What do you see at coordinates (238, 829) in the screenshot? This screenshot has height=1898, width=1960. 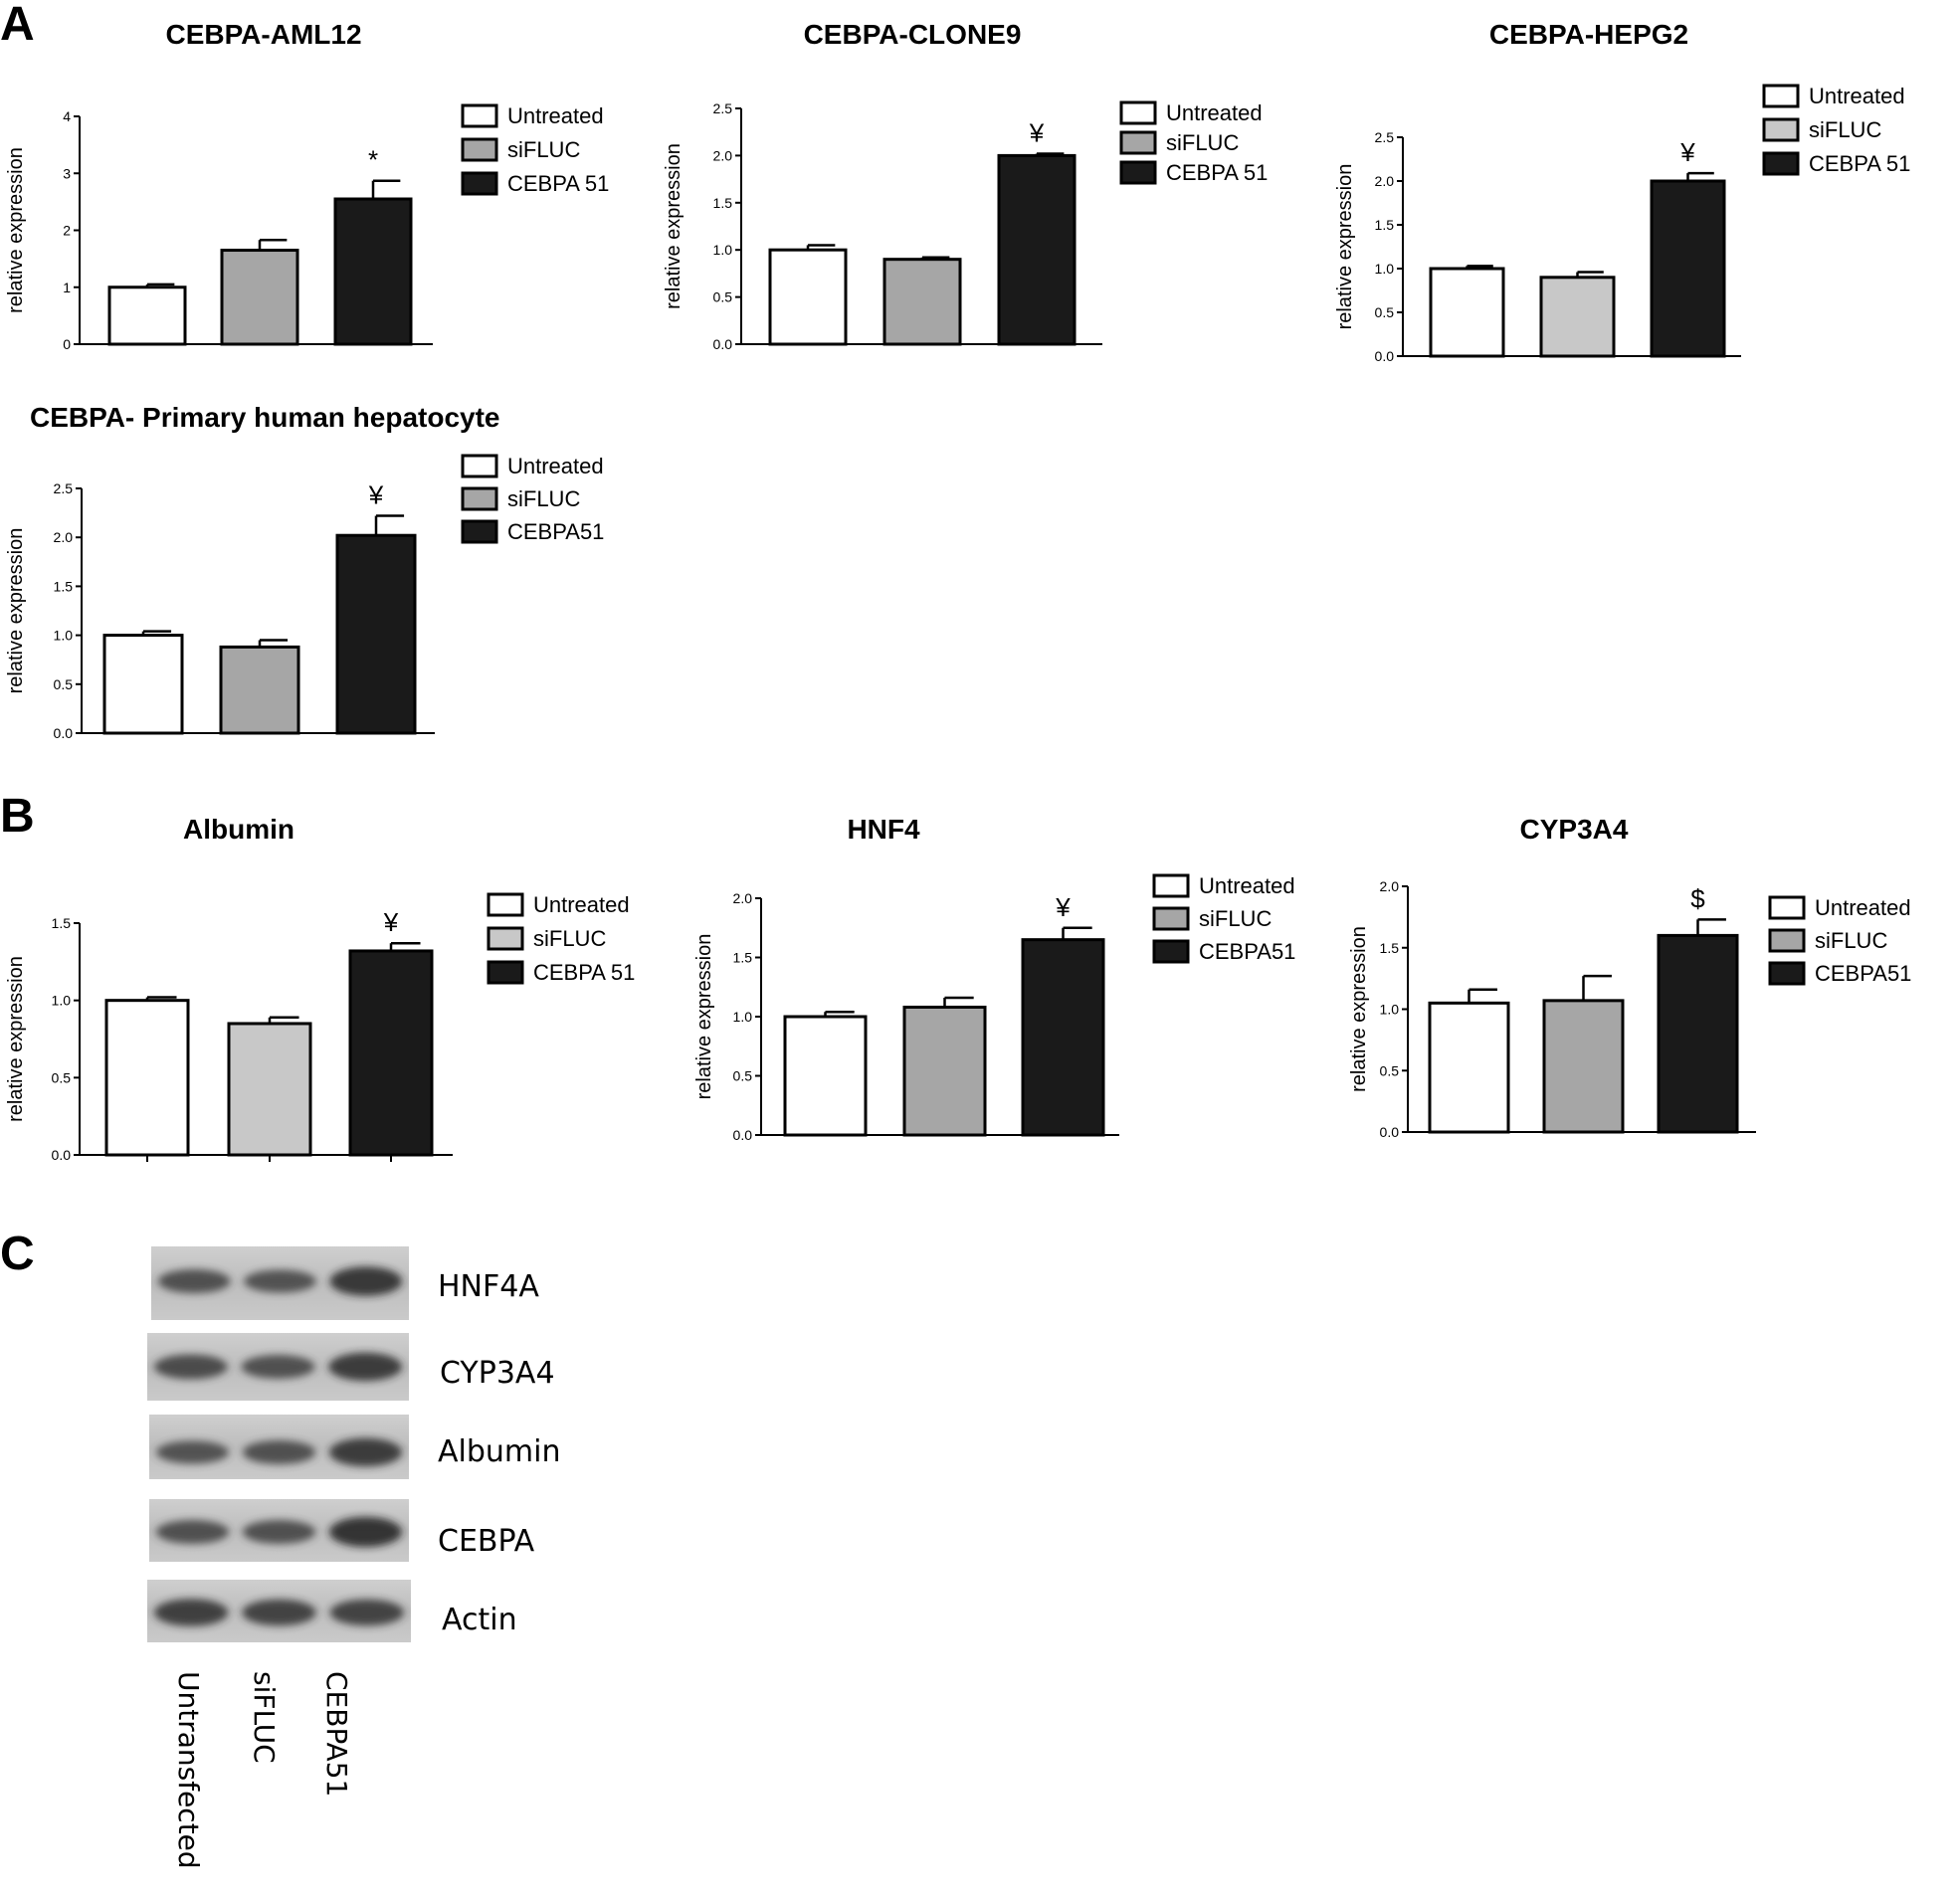 I see `chart-title: Albumin` at bounding box center [238, 829].